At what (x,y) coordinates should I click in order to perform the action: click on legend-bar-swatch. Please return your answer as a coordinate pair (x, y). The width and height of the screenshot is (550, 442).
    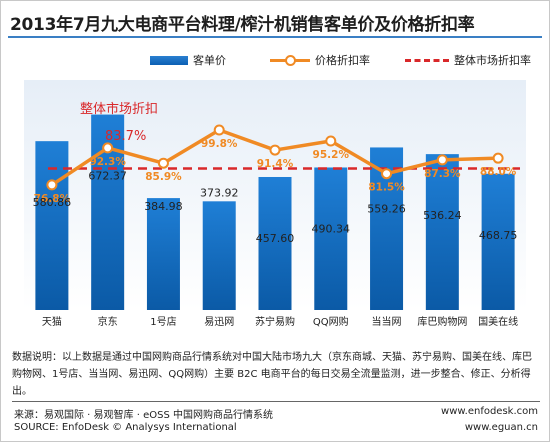
    Looking at the image, I should click on (169, 60).